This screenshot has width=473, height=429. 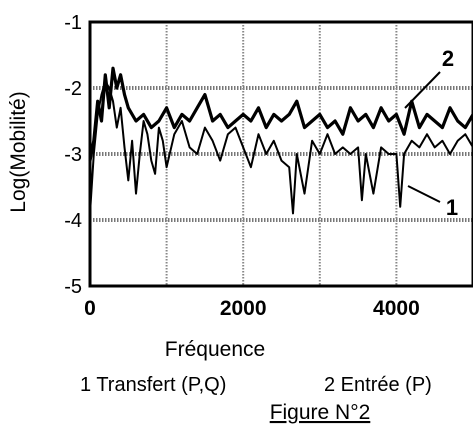 I want to click on y-tick-label: -3, so click(x=73, y=155).